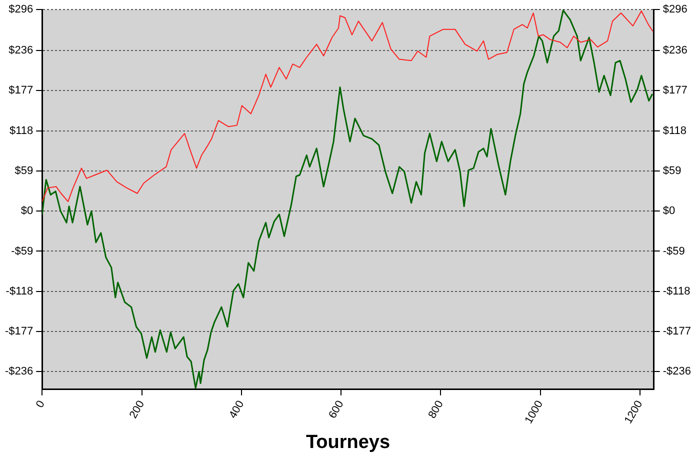 This screenshot has width=696, height=458. I want to click on y2-tick-label: -$177, so click(677, 332).